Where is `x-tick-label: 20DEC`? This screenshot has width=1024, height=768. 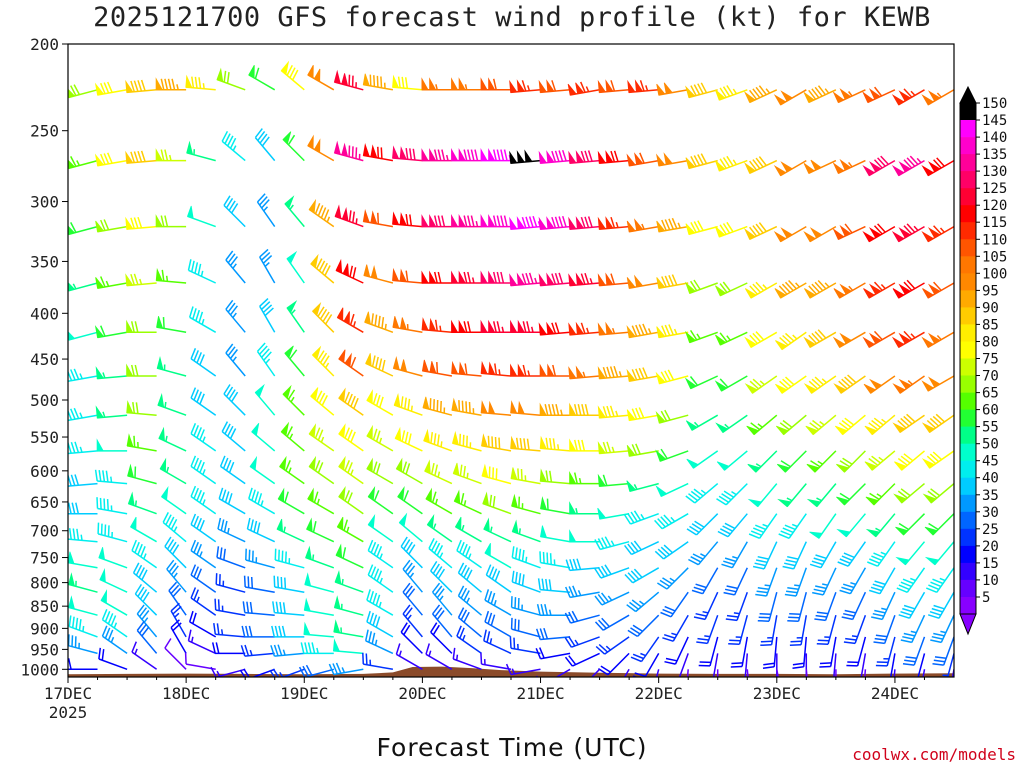 x-tick-label: 20DEC is located at coordinates (422, 693).